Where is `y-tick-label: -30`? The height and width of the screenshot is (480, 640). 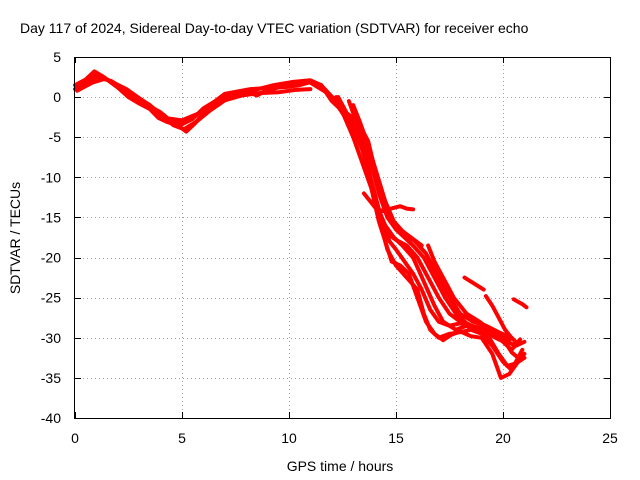 y-tick-label: -30 is located at coordinates (51, 338).